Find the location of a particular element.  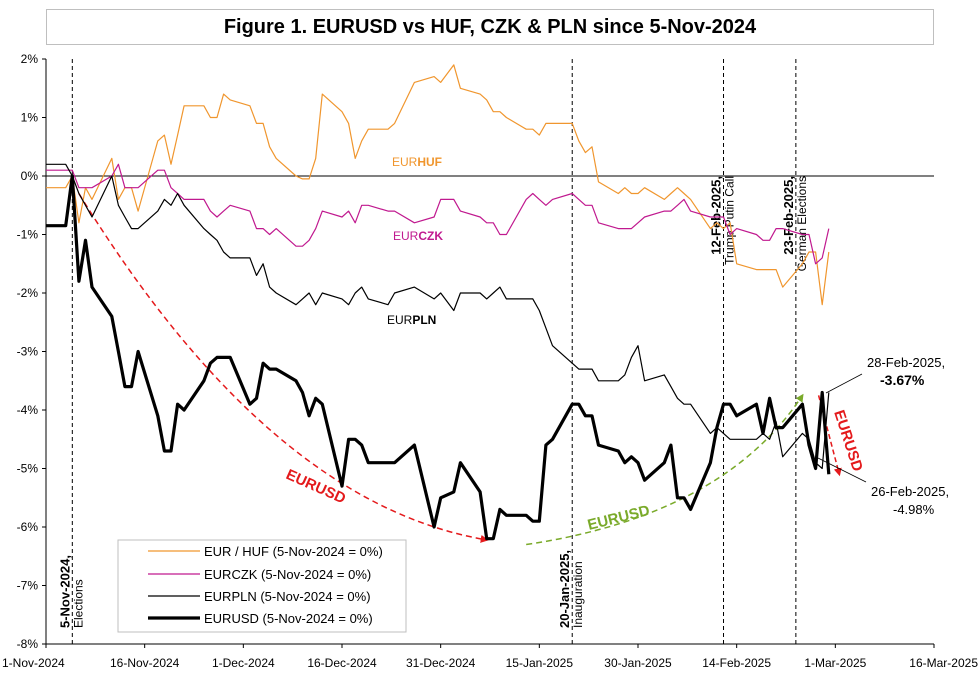

y-tick-label: 0% is located at coordinates (30, 176).